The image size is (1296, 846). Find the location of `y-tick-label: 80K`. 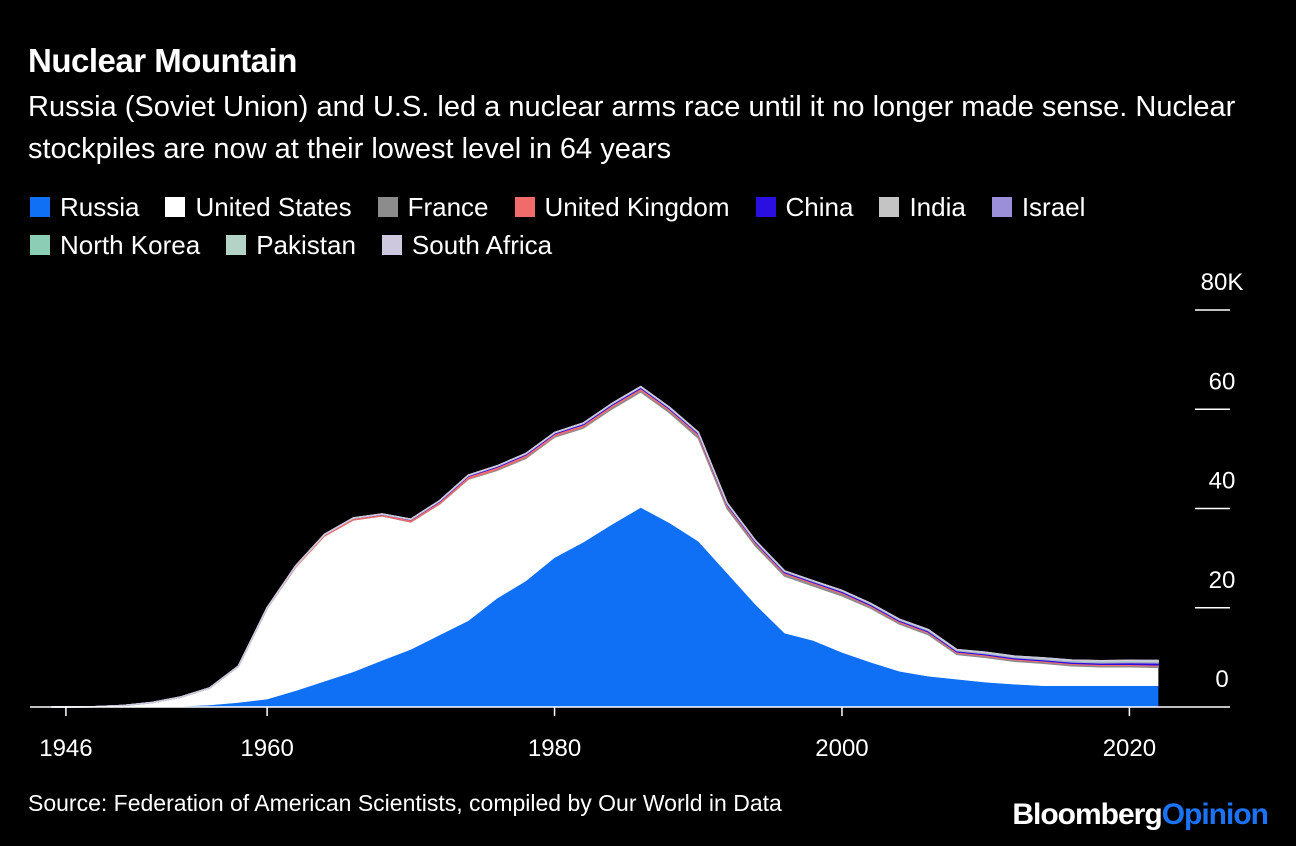

y-tick-label: 80K is located at coordinates (1222, 282).